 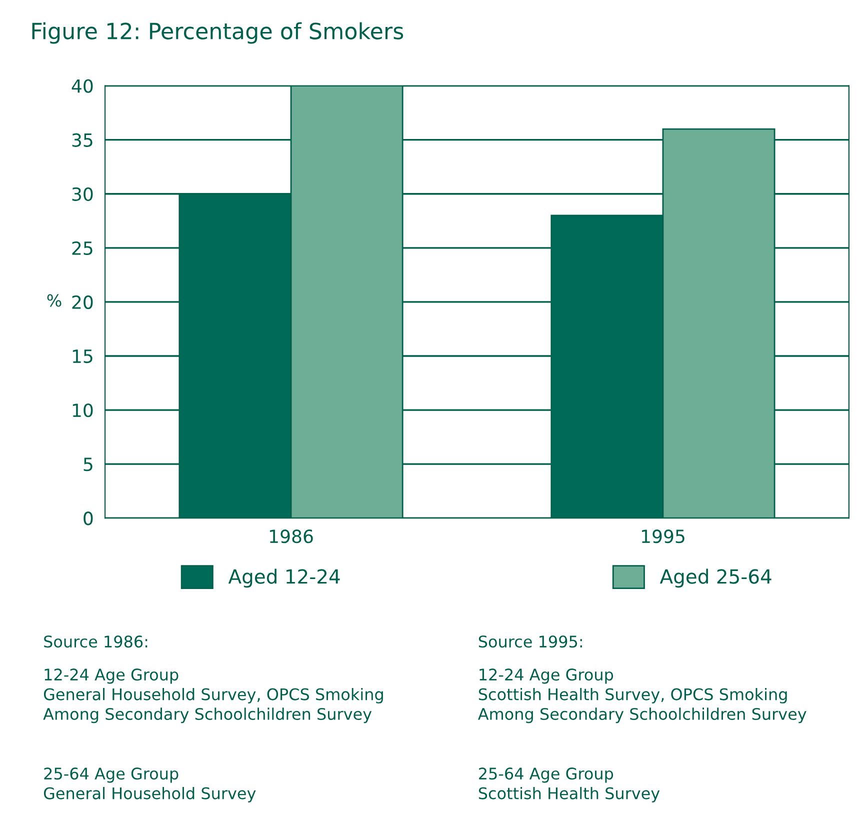 What do you see at coordinates (88, 519) in the screenshot?
I see `y-tick-label: 0` at bounding box center [88, 519].